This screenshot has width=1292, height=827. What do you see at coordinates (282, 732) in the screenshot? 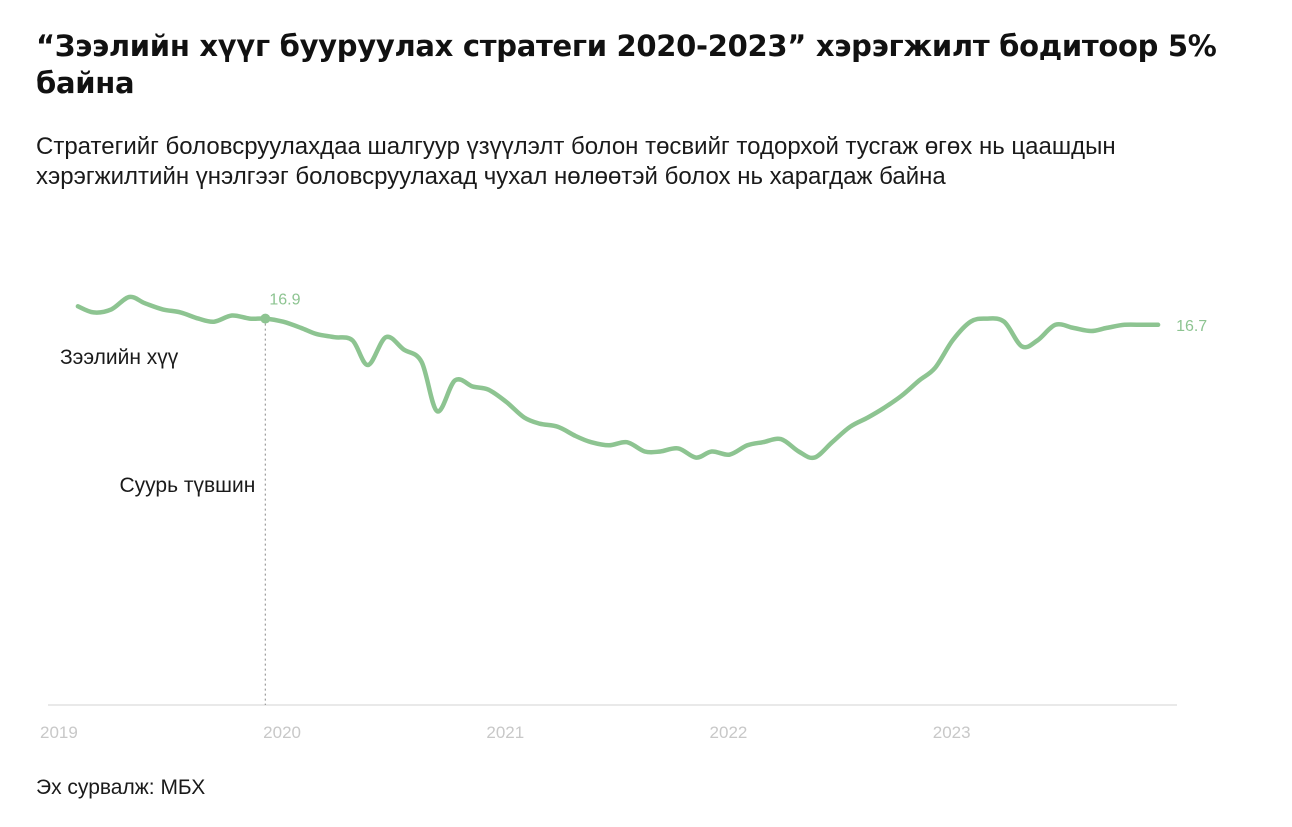
I see `x-tick-label-2020: 2020` at bounding box center [282, 732].